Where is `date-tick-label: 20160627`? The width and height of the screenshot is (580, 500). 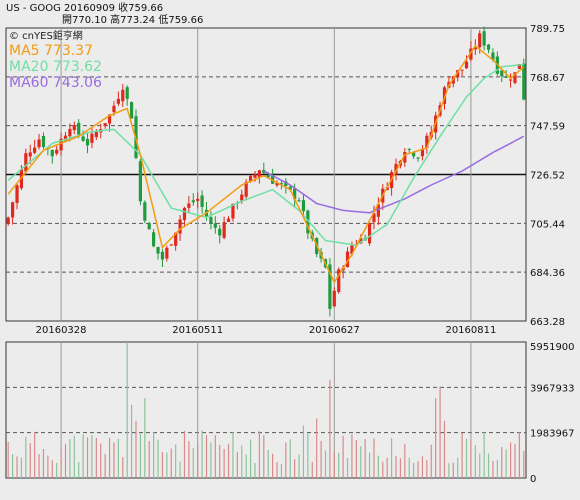 date-tick-label: 20160627 is located at coordinates (334, 330).